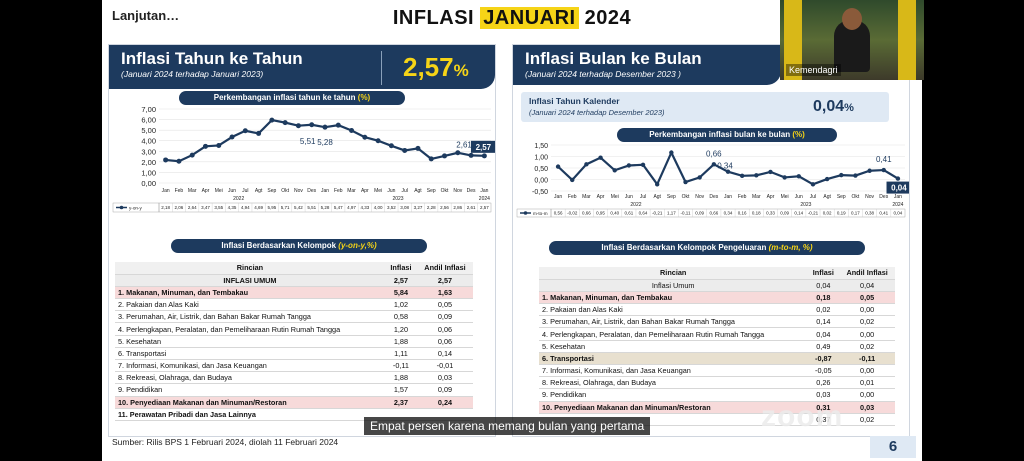 The width and height of the screenshot is (1024, 461). Describe the element at coordinates (790, 247) in the screenshot. I see `mtm-group-title-unit: (m-to-m, %)` at that location.